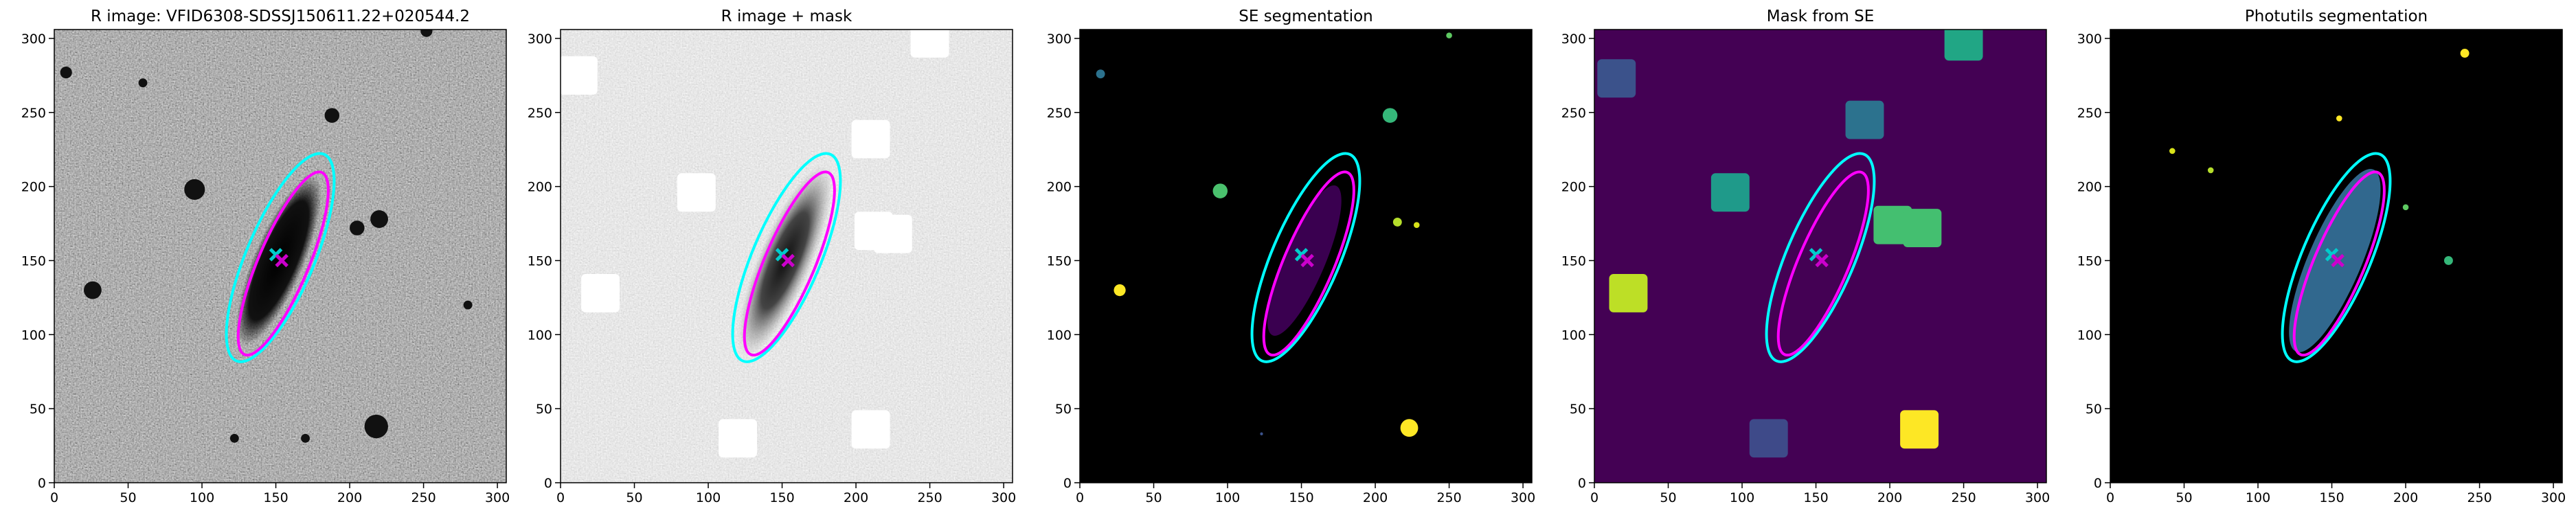 The height and width of the screenshot is (515, 2576). What do you see at coordinates (2336, 16) in the screenshot?
I see `panel-title: Photutils segmentation` at bounding box center [2336, 16].